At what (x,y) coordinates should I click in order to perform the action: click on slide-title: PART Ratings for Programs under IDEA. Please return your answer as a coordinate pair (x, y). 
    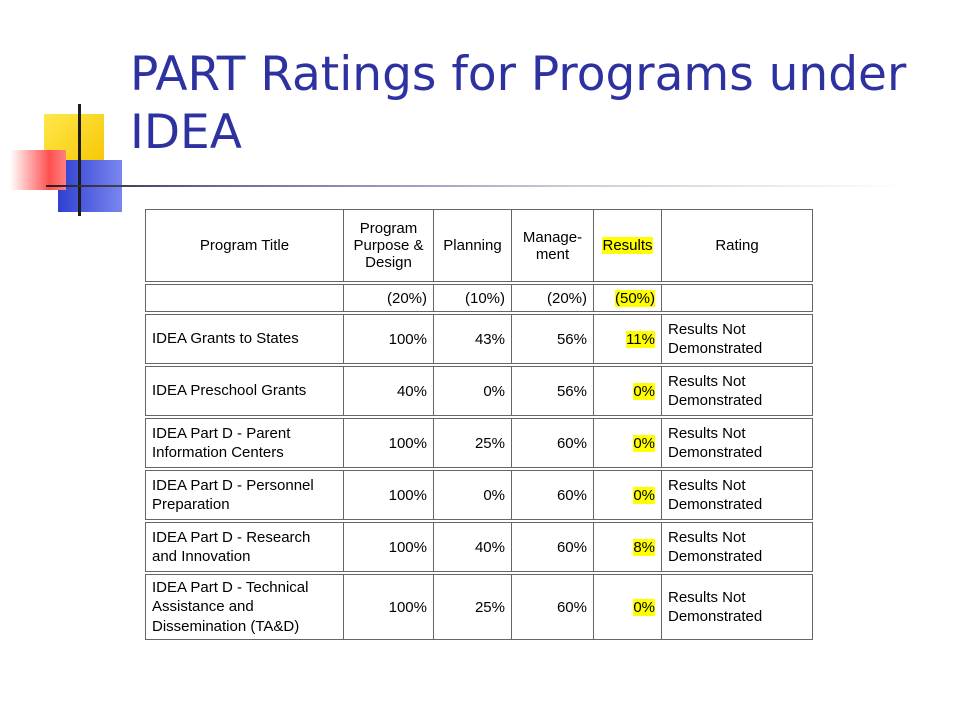
    Looking at the image, I should click on (518, 103).